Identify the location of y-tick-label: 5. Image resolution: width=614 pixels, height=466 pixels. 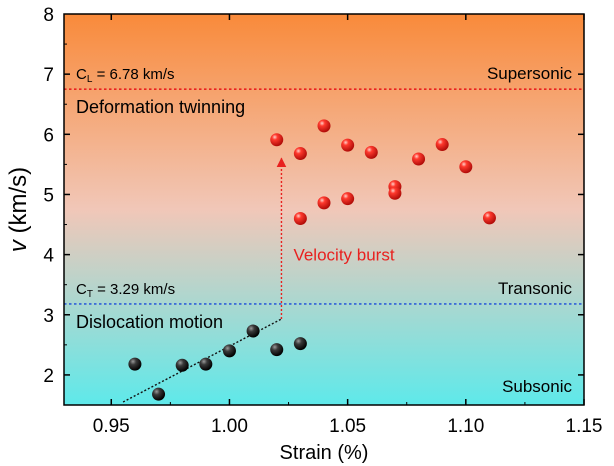
(48, 195).